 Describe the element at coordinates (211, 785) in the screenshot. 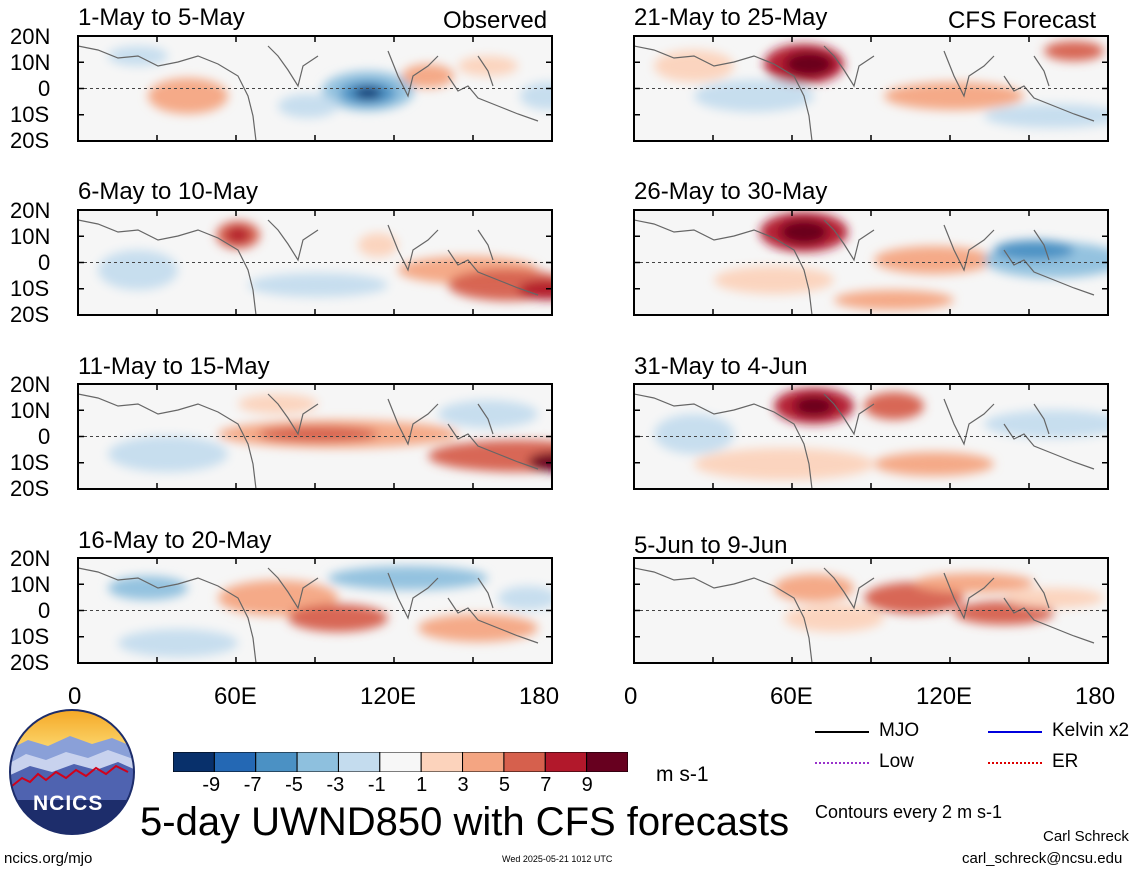

I see `colorbar-label: -9` at that location.